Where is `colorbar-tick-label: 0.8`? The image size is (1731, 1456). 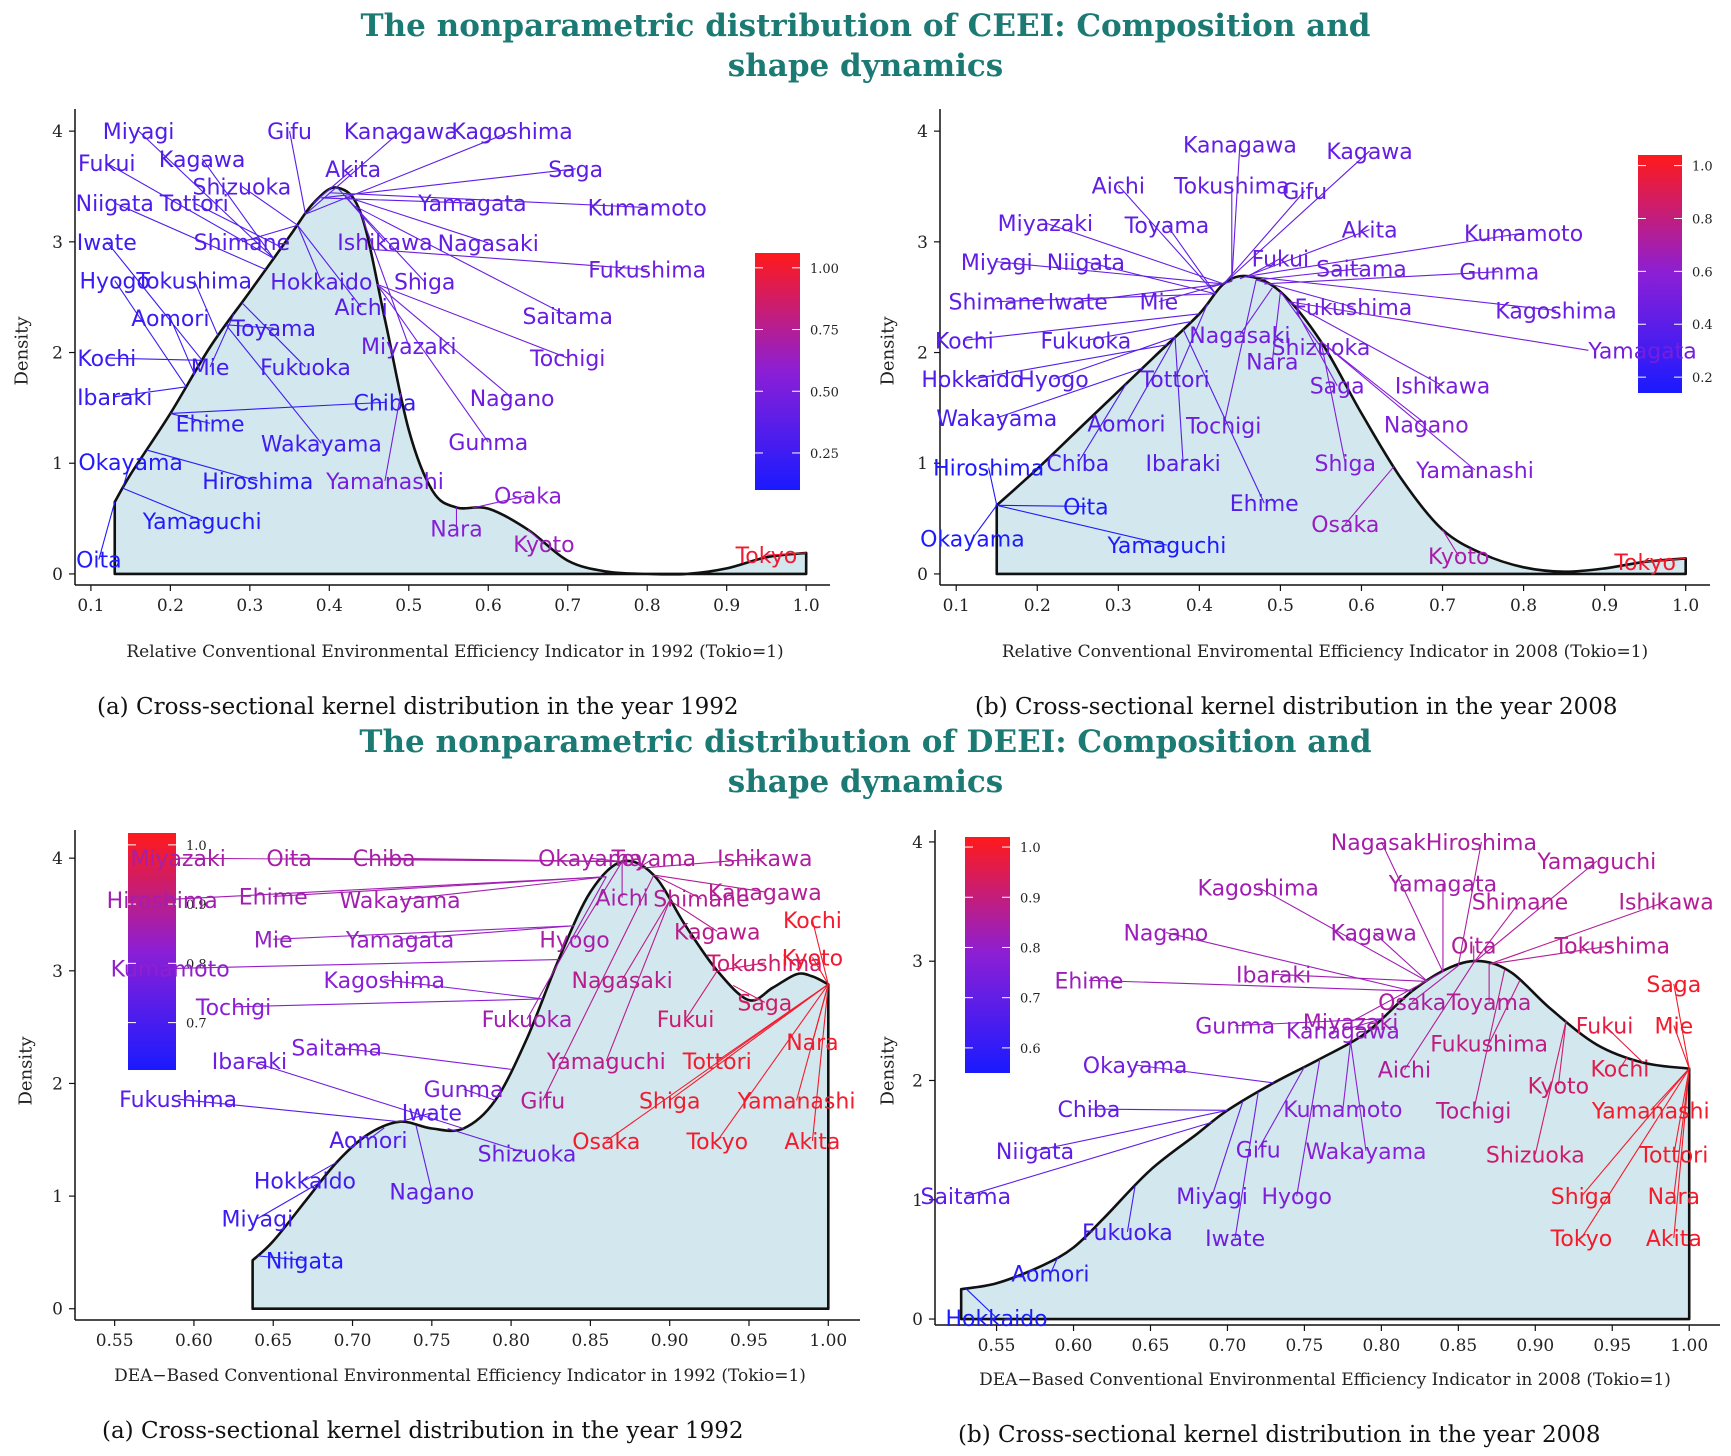 colorbar-tick-label: 0.8 is located at coordinates (1030, 948).